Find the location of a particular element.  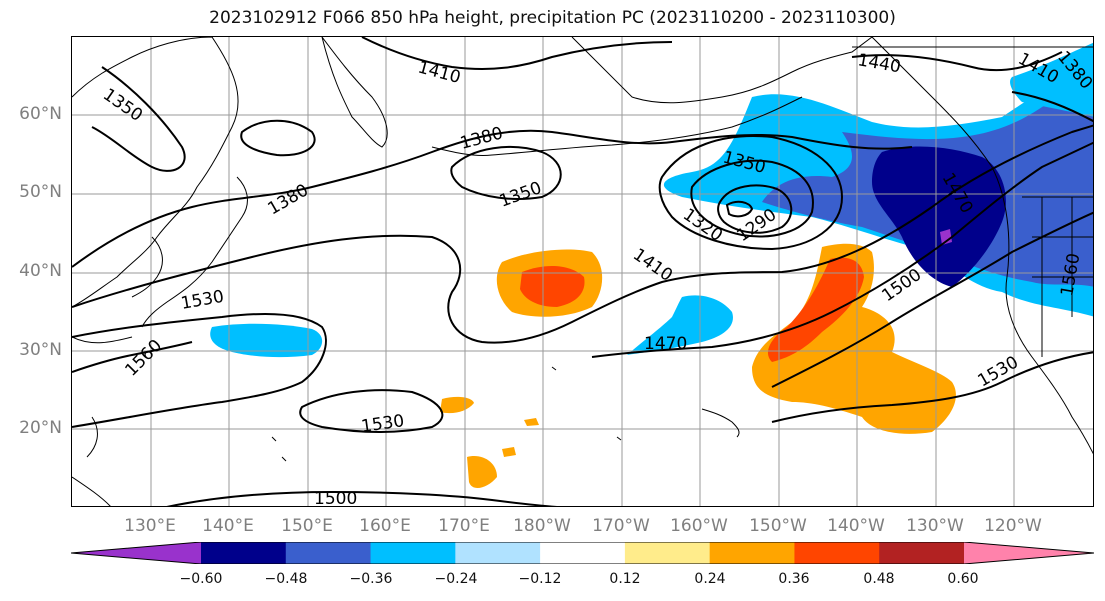

colorbar-segments is located at coordinates (582, 553).